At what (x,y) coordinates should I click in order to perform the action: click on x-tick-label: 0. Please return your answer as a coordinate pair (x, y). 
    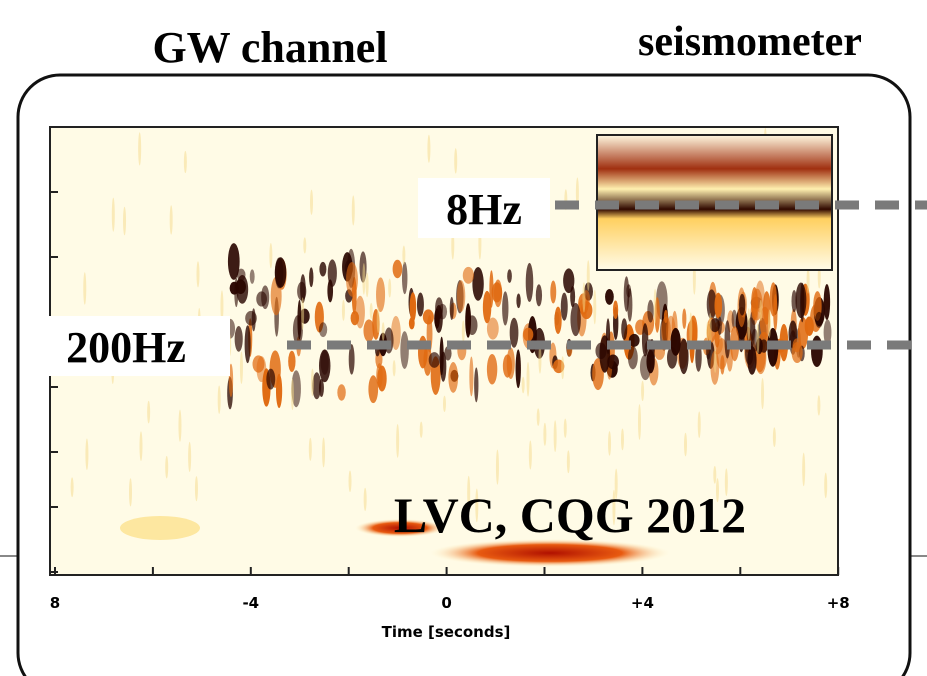
    Looking at the image, I should click on (446, 603).